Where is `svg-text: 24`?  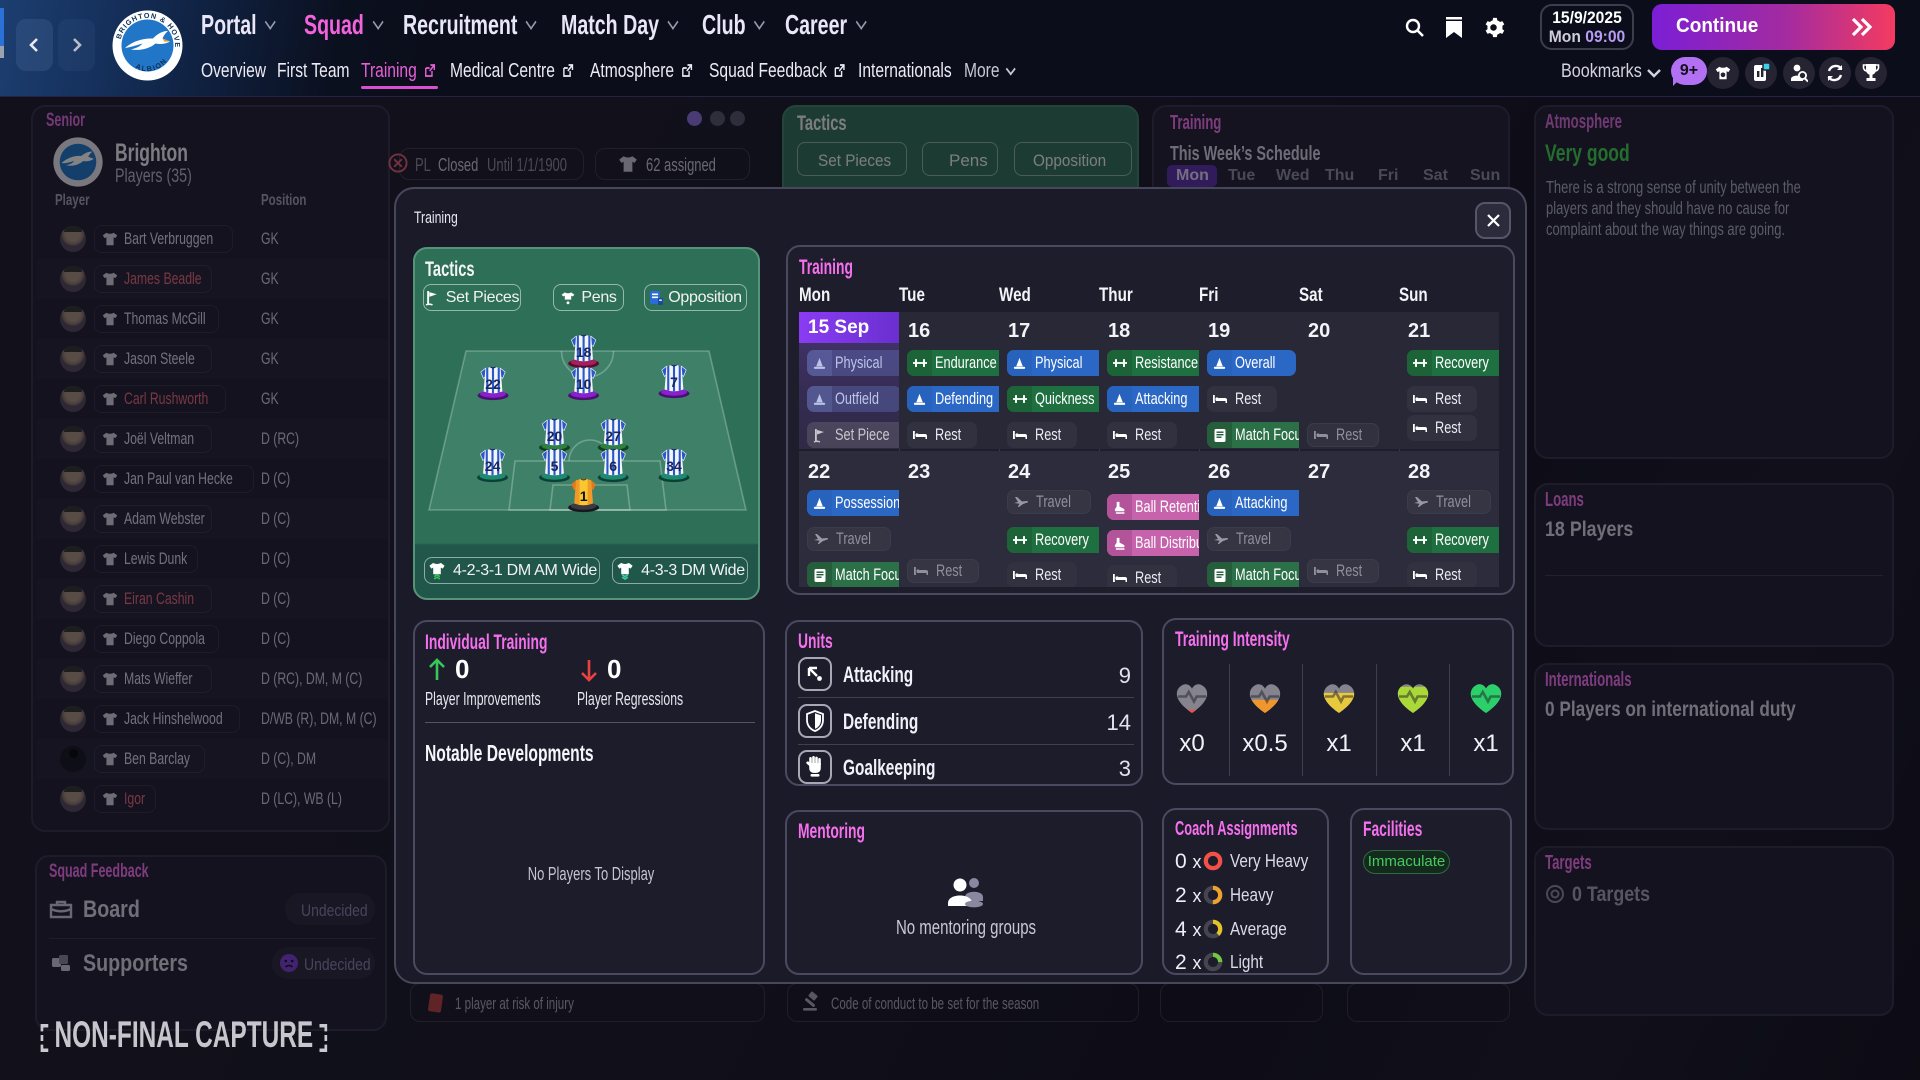 svg-text: 24 is located at coordinates (493, 466).